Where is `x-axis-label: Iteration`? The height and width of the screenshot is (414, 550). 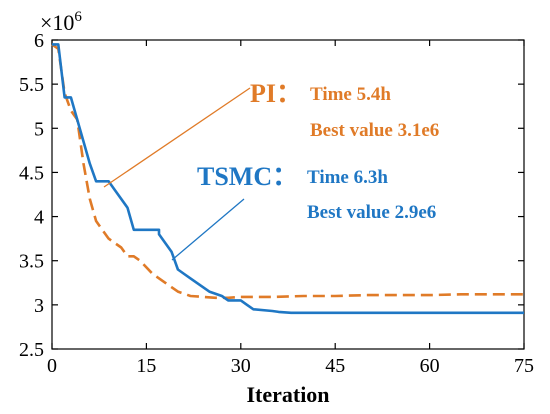
x-axis-label: Iteration is located at coordinates (287, 394).